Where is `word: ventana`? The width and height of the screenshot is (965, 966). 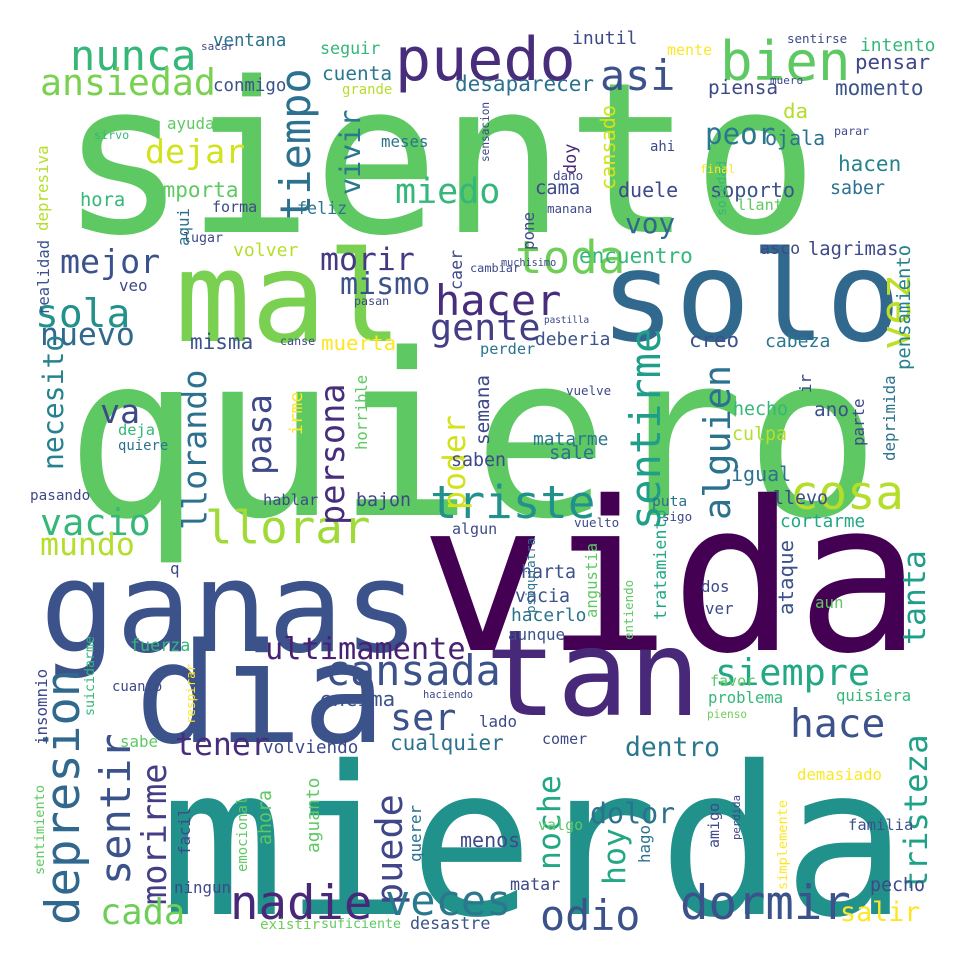 word: ventana is located at coordinates (250, 41).